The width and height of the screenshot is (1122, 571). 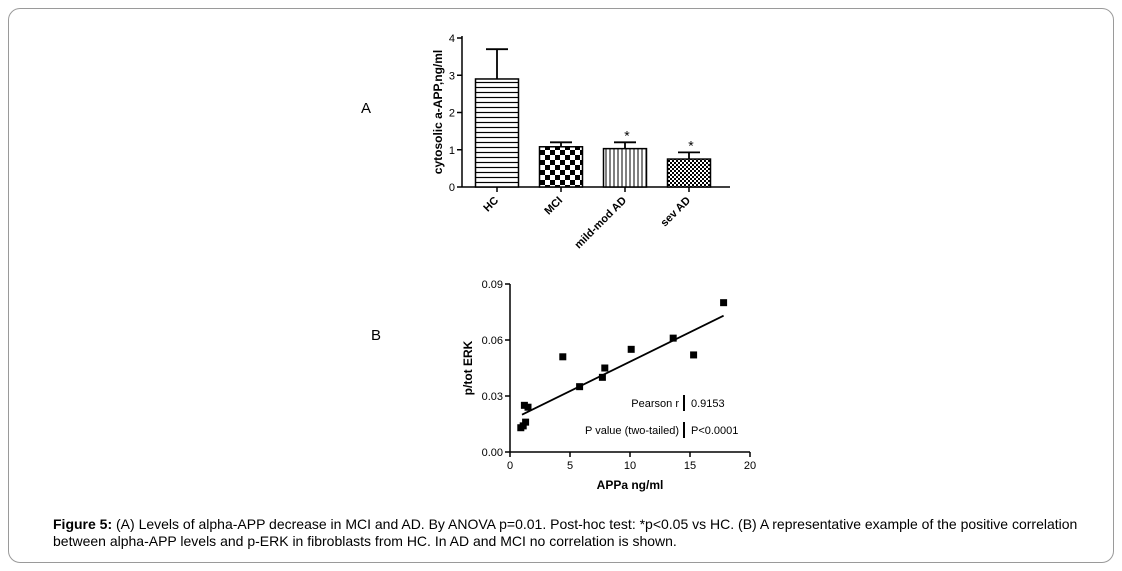 What do you see at coordinates (452, 39) in the screenshot?
I see `chart-a-y-tick-label: 4` at bounding box center [452, 39].